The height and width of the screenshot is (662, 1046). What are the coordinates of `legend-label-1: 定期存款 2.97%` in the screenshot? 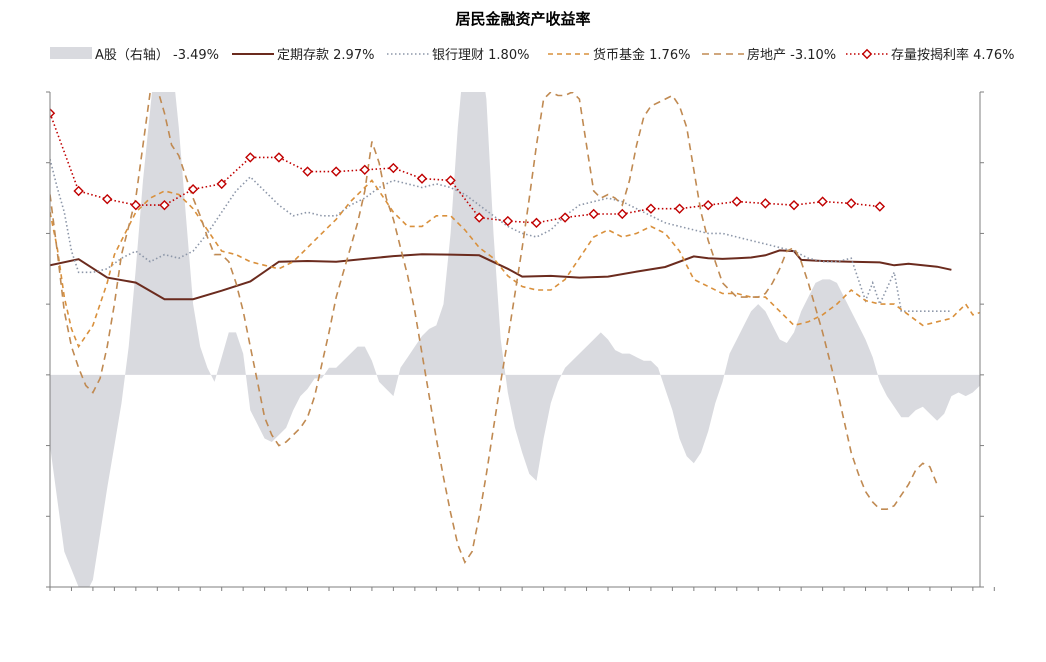 It's located at (325, 55).